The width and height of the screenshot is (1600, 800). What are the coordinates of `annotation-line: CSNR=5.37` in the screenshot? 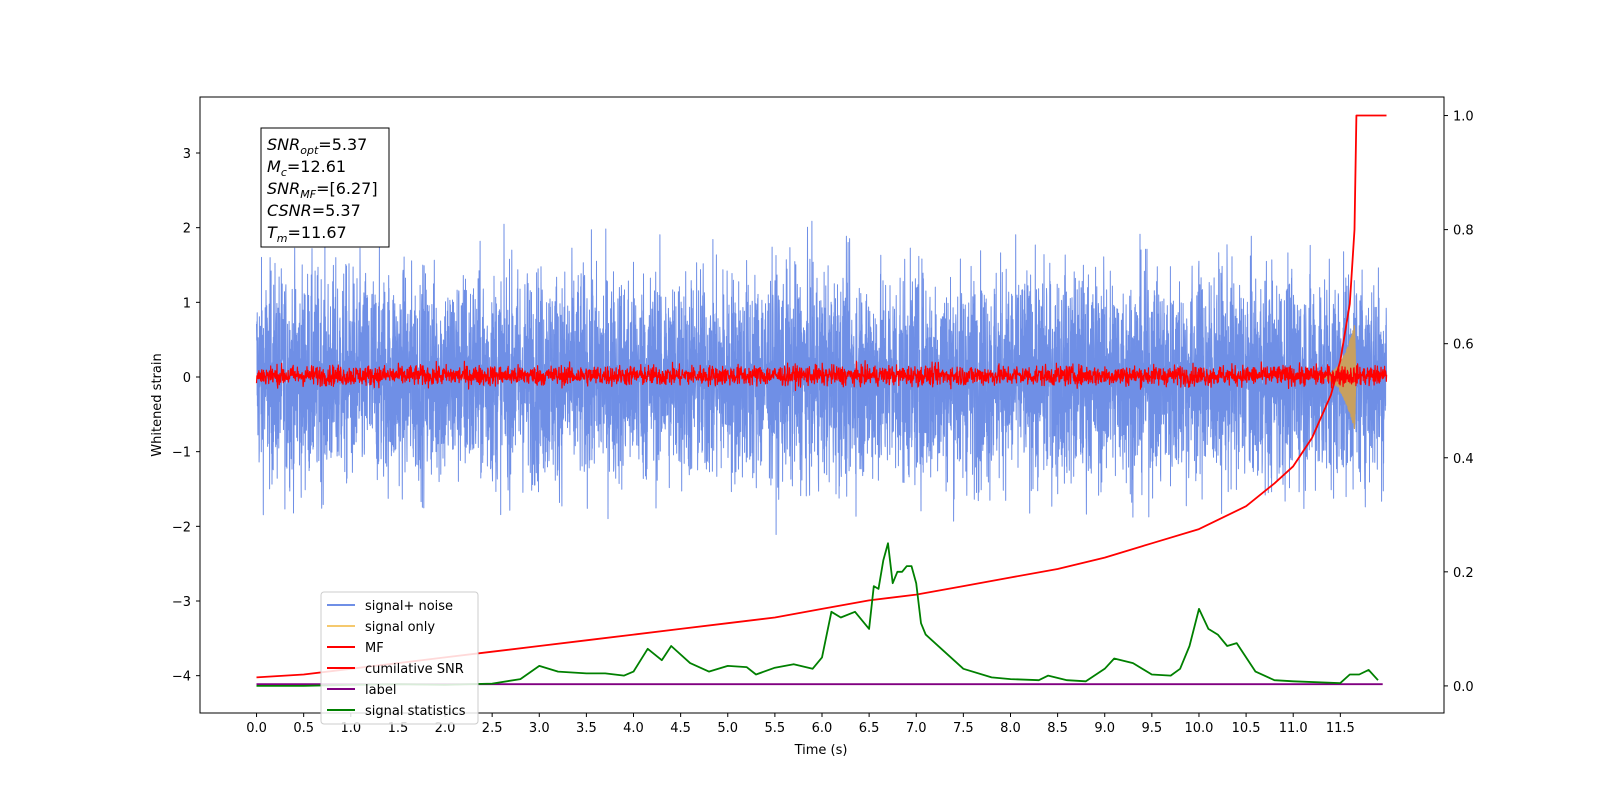 It's located at (314, 210).